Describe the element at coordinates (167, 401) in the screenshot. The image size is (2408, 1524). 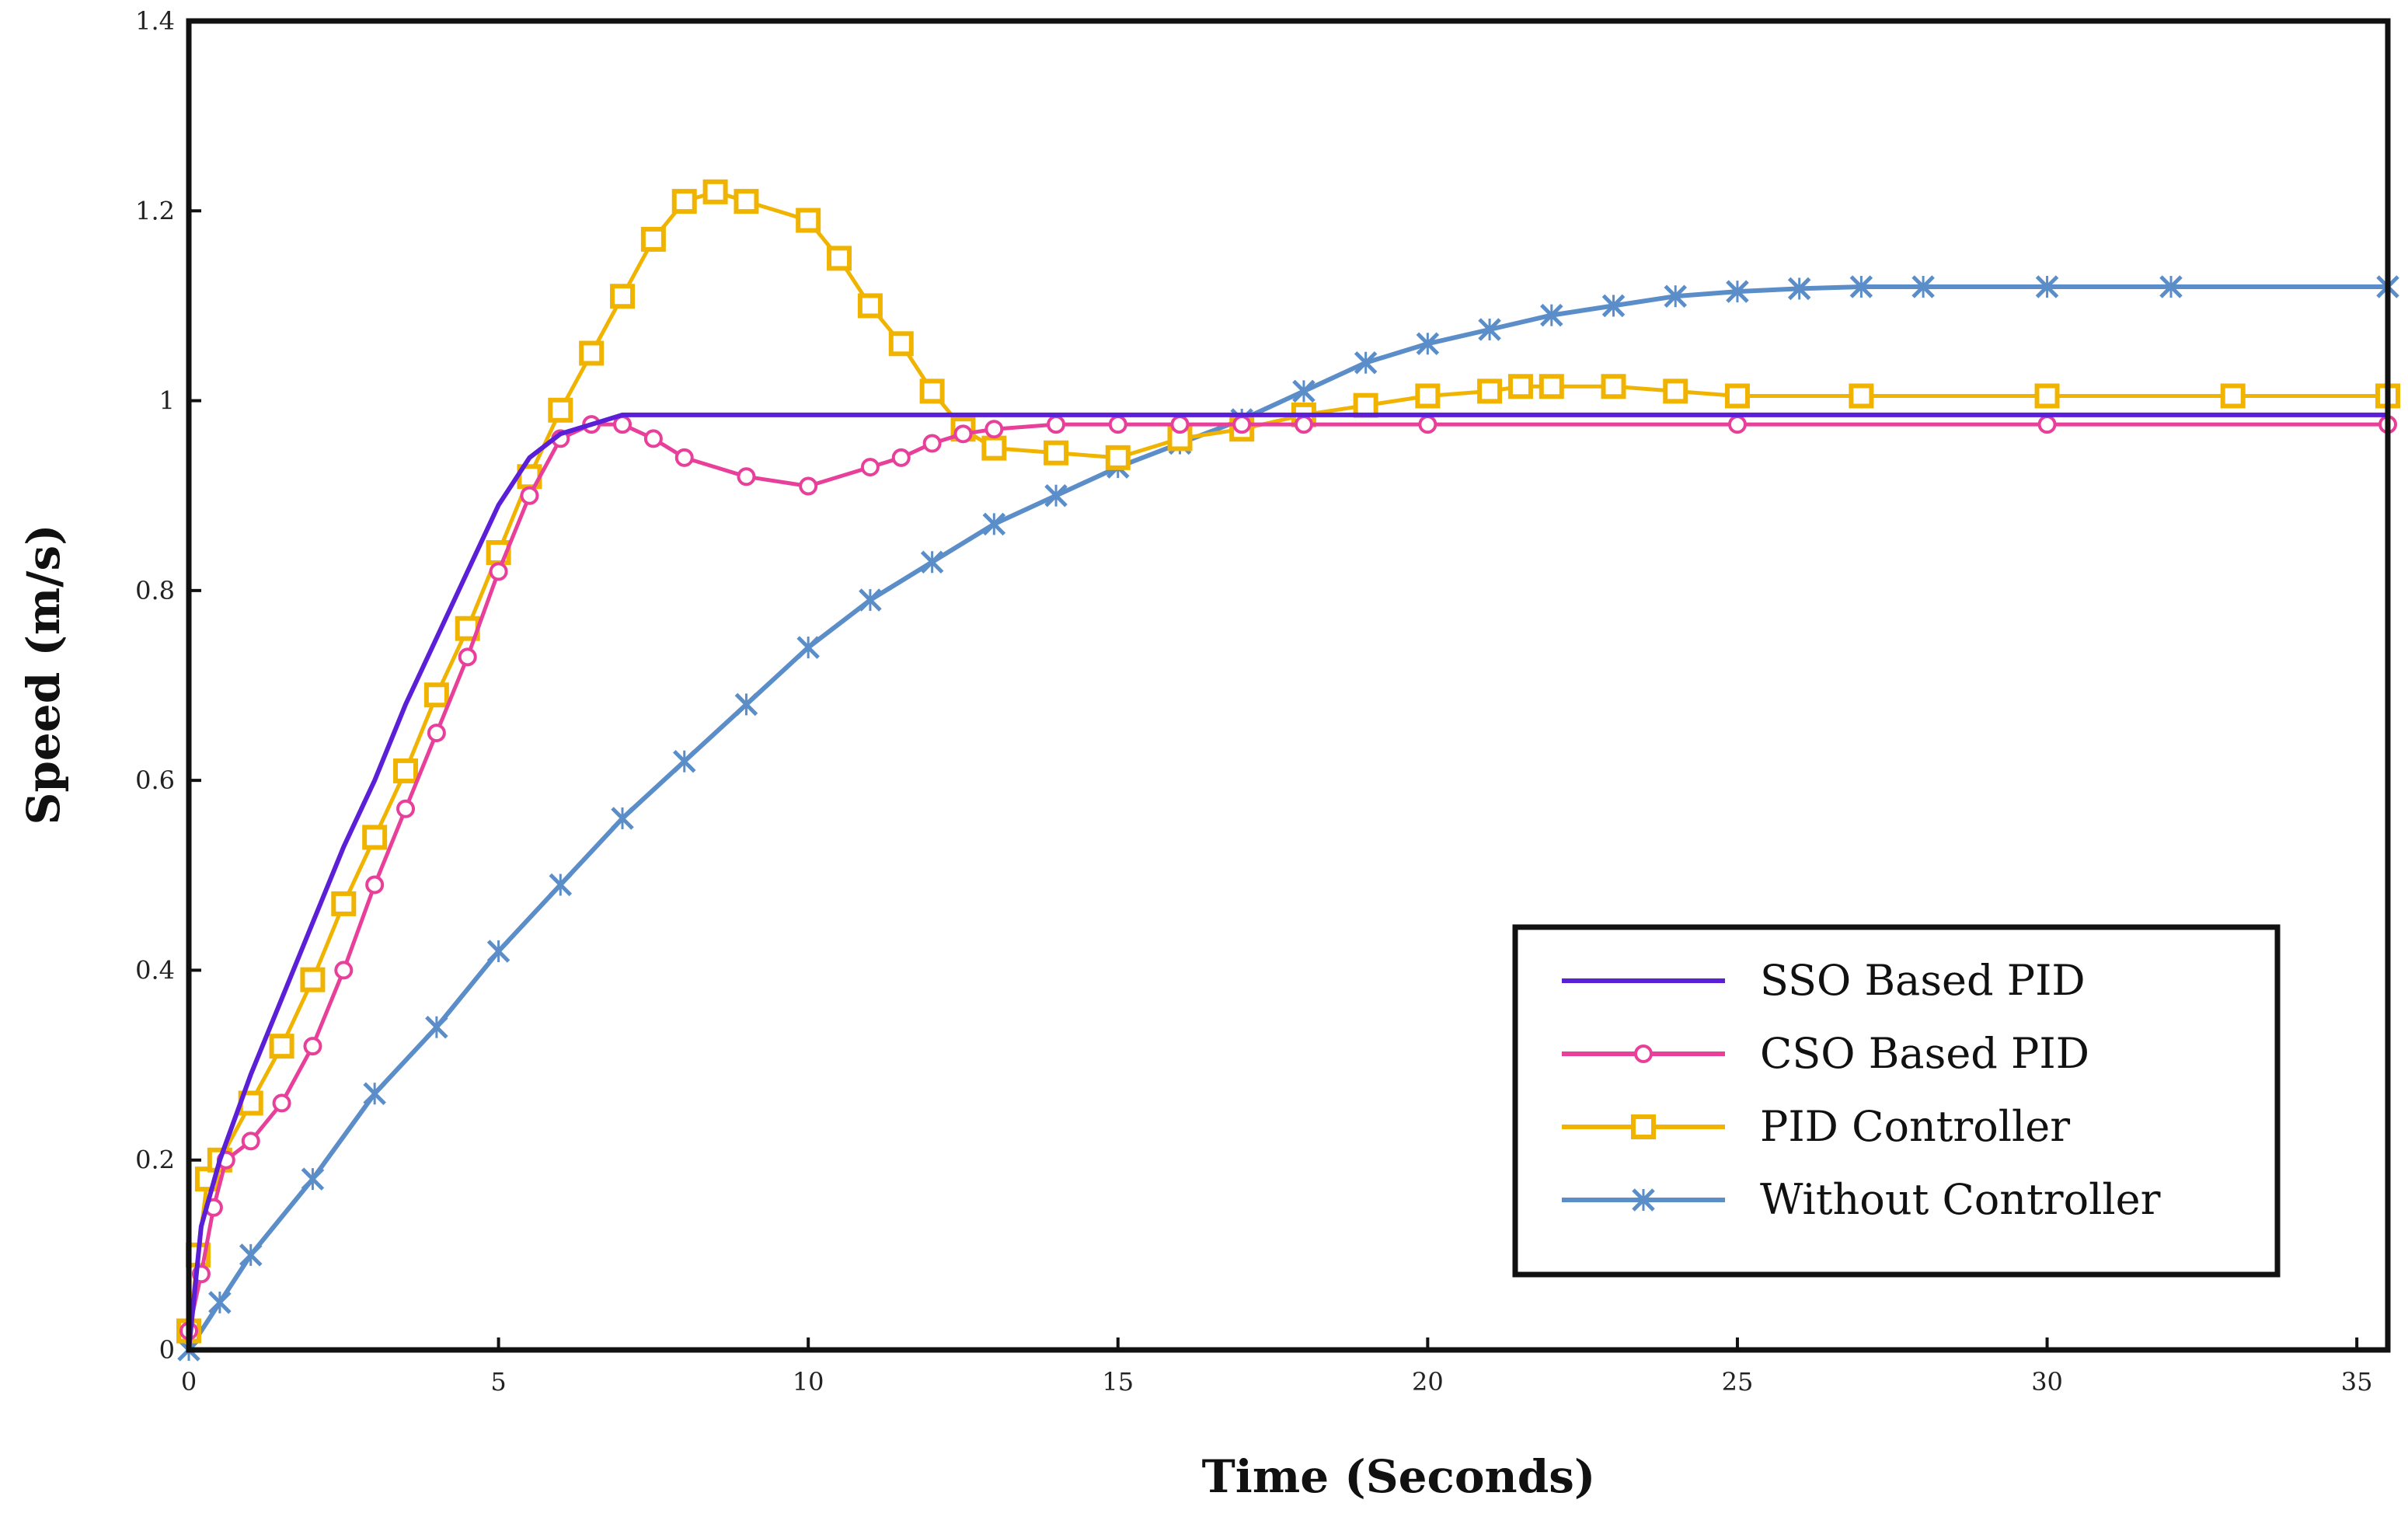
I see `y-tick-label: 1` at that location.